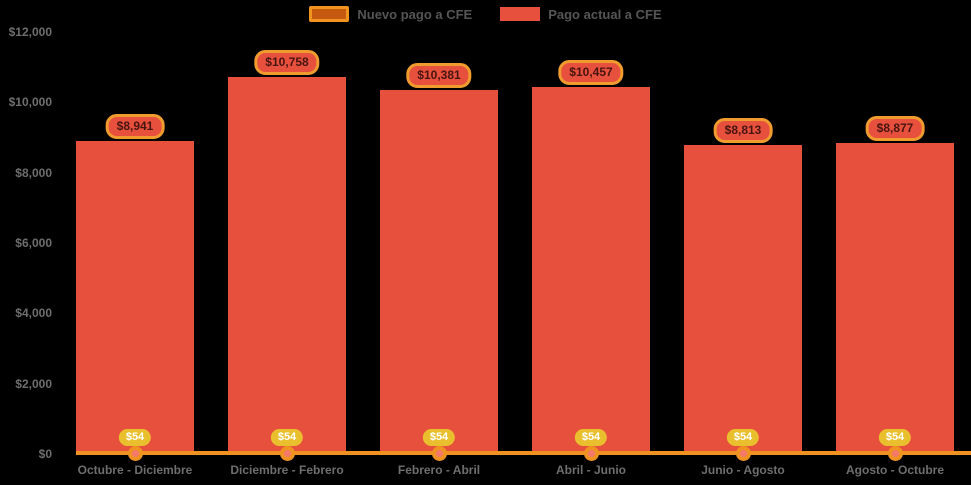 Image resolution: width=971 pixels, height=485 pixels. I want to click on legend-item-nuevo-pago: Nuevo pago a CFE, so click(390, 14).